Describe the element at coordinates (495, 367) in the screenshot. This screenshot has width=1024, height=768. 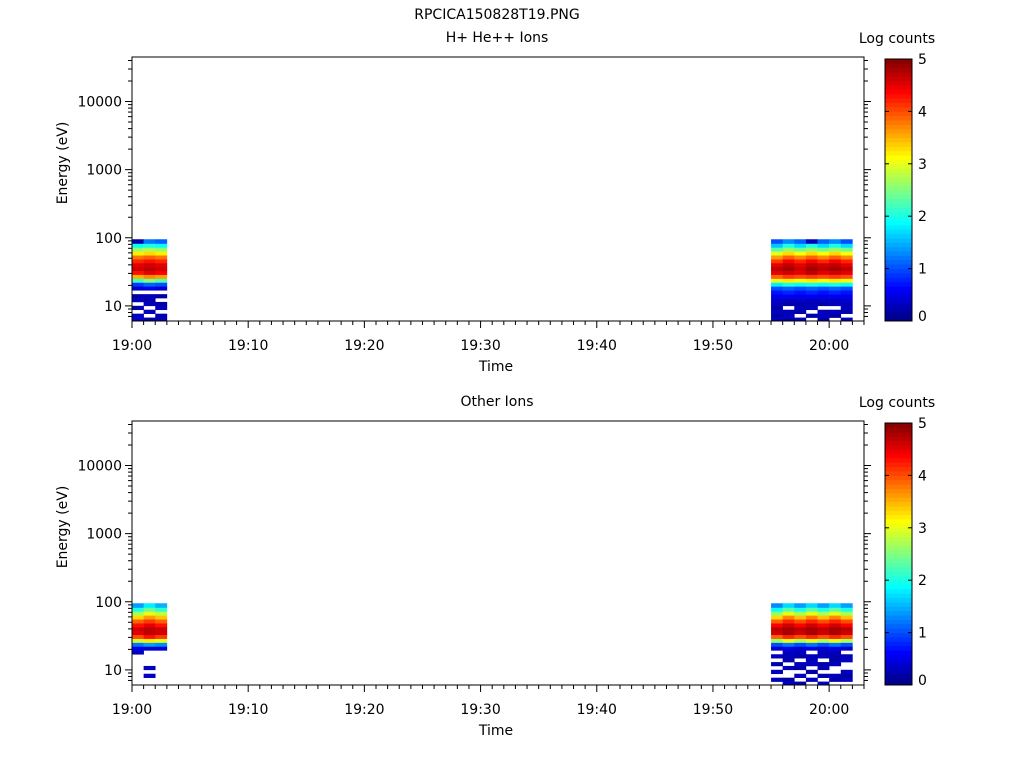
I see `x-axis-label: Time` at that location.